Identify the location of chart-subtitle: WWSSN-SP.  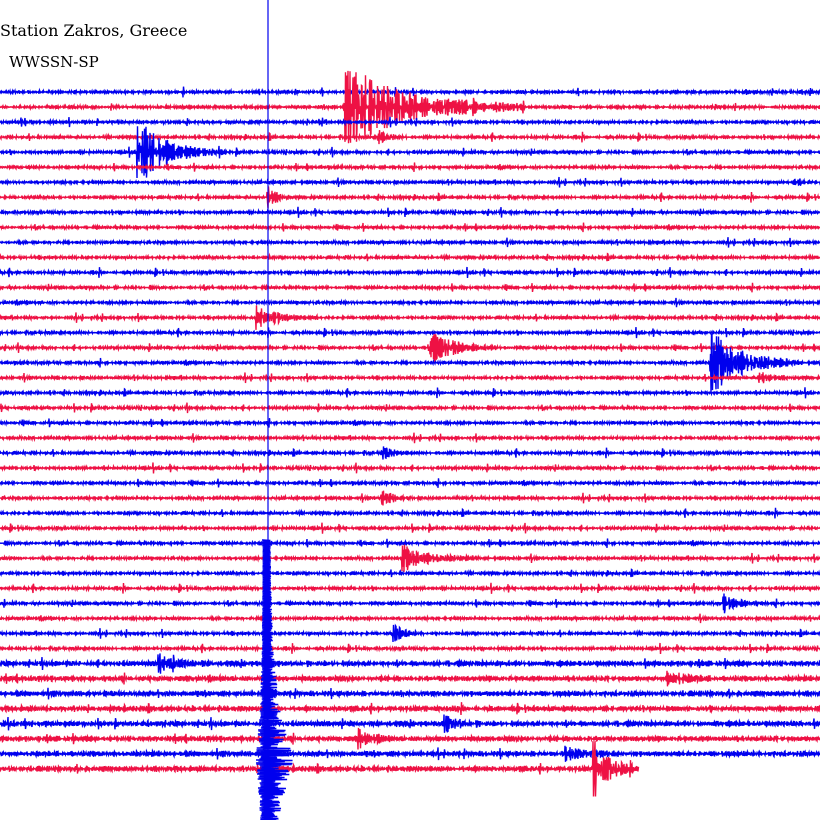
(54, 62).